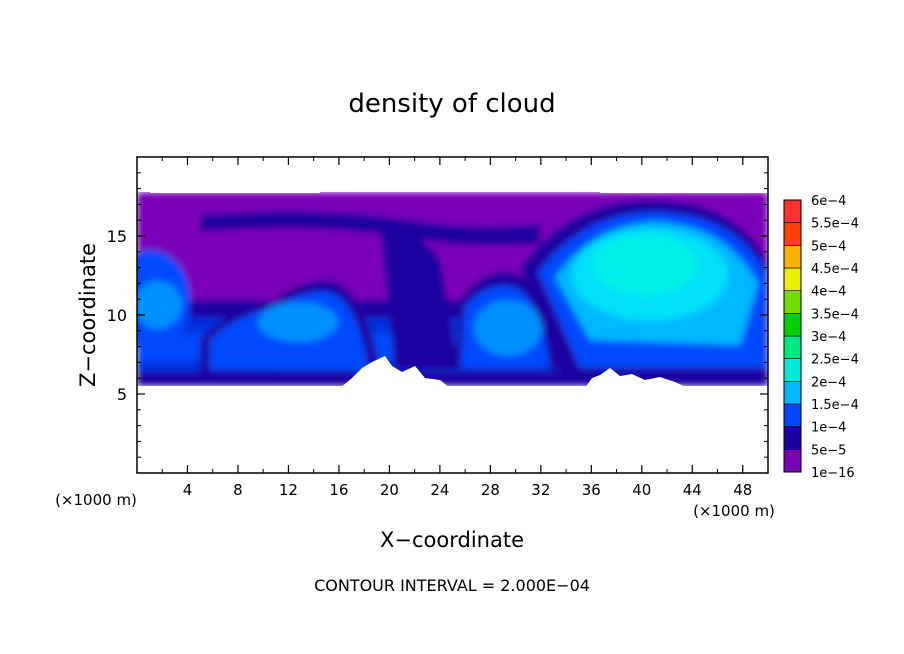 This screenshot has height=654, width=904. What do you see at coordinates (828, 450) in the screenshot?
I see `colorbar-label: 5e−5` at bounding box center [828, 450].